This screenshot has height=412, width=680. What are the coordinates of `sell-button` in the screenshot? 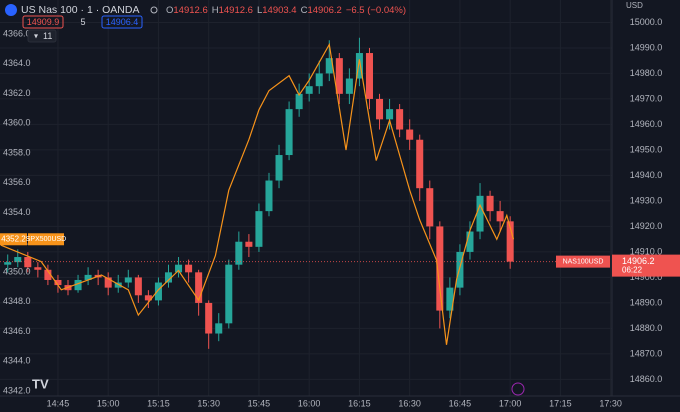 It's located at (43, 22).